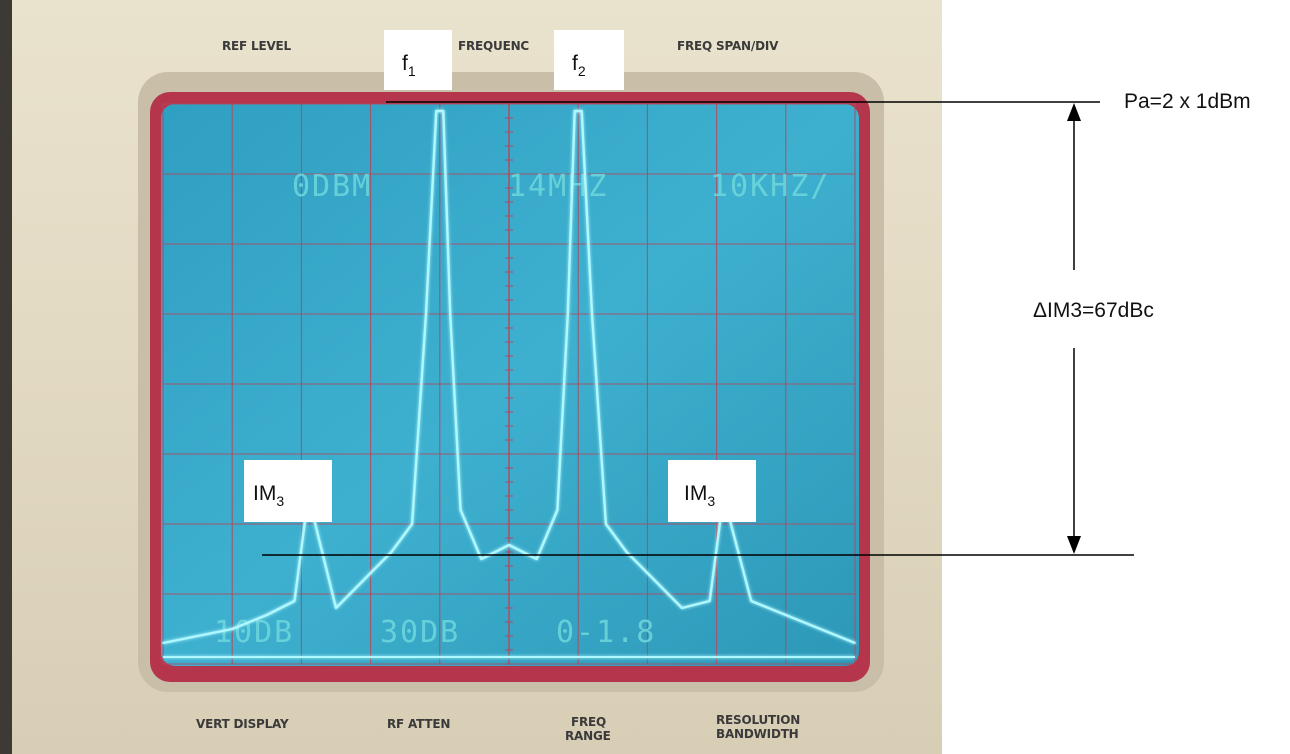 The height and width of the screenshot is (754, 1290). Describe the element at coordinates (493, 46) in the screenshot. I see `bezel-label-frequency: FREQUENC` at that location.